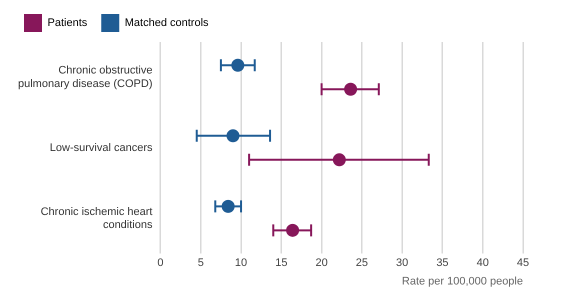 This screenshot has width=563, height=296. What do you see at coordinates (362, 263) in the screenshot?
I see `x-tick-label: 25` at bounding box center [362, 263].